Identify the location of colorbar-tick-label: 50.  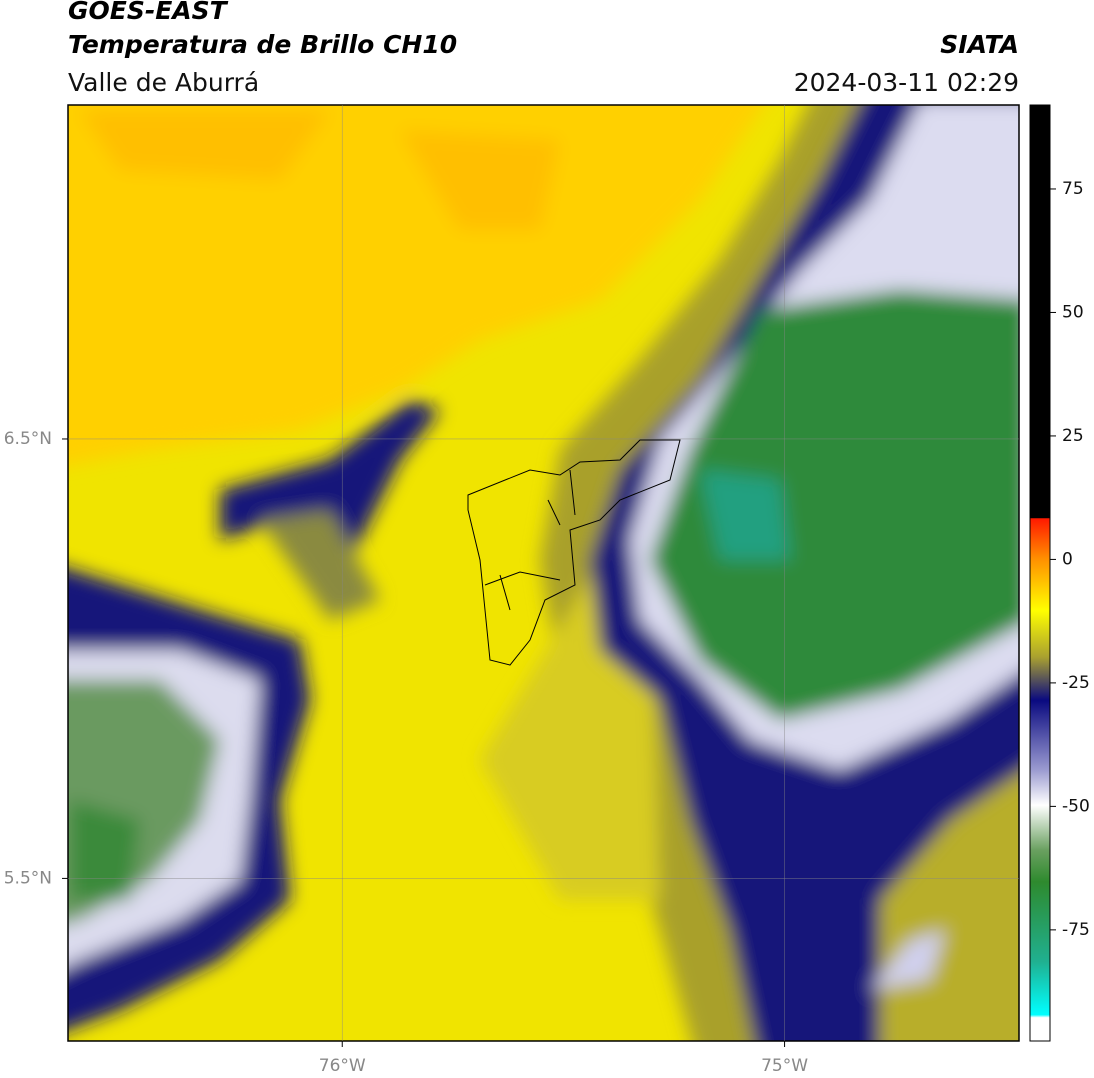
(1073, 312).